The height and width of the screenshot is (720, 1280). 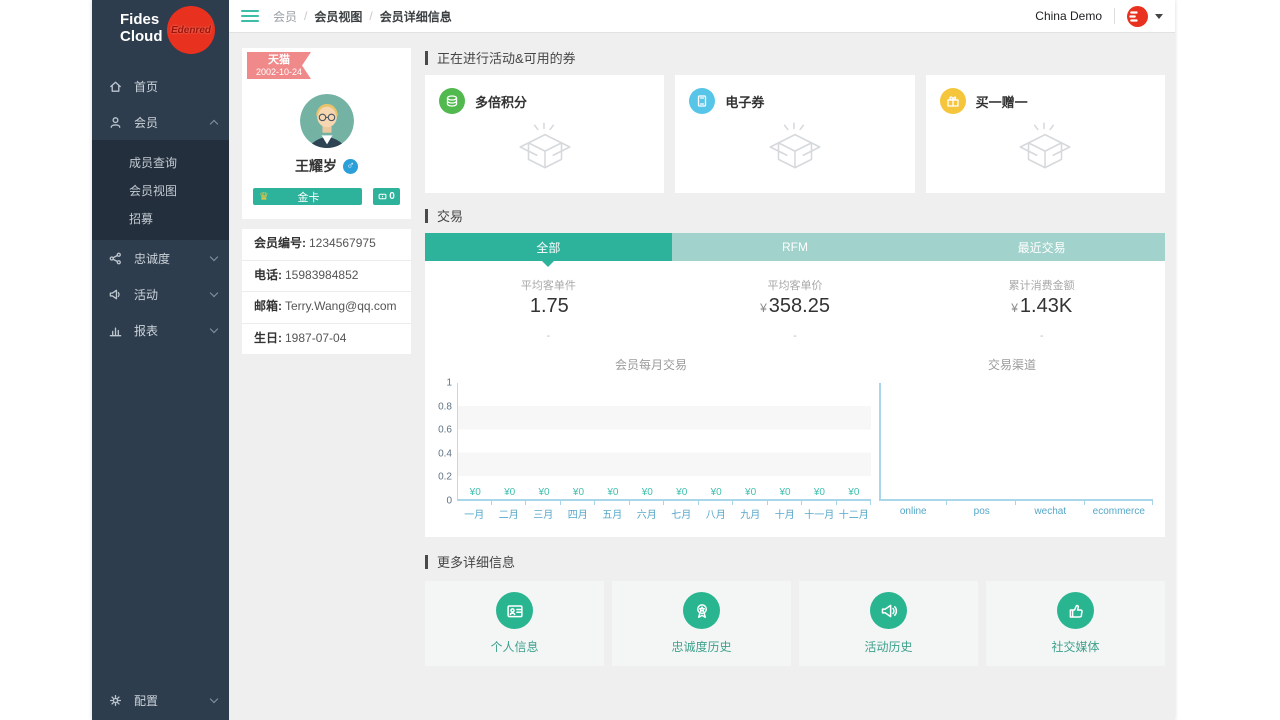 What do you see at coordinates (1045, 101) in the screenshot?
I see `activity-card-header: 买一赠一` at bounding box center [1045, 101].